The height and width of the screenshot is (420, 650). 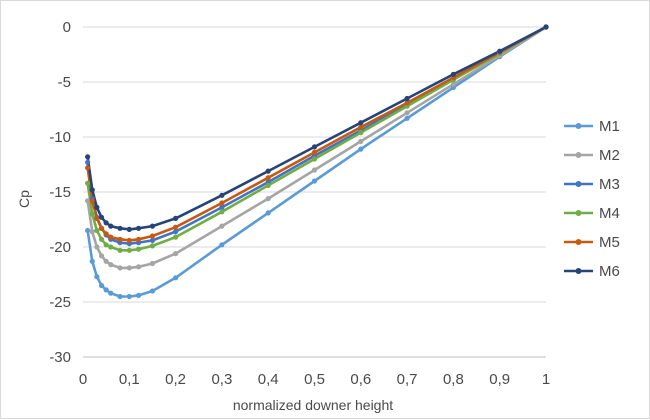 What do you see at coordinates (60, 357) in the screenshot?
I see `y-tick-label: -30` at bounding box center [60, 357].